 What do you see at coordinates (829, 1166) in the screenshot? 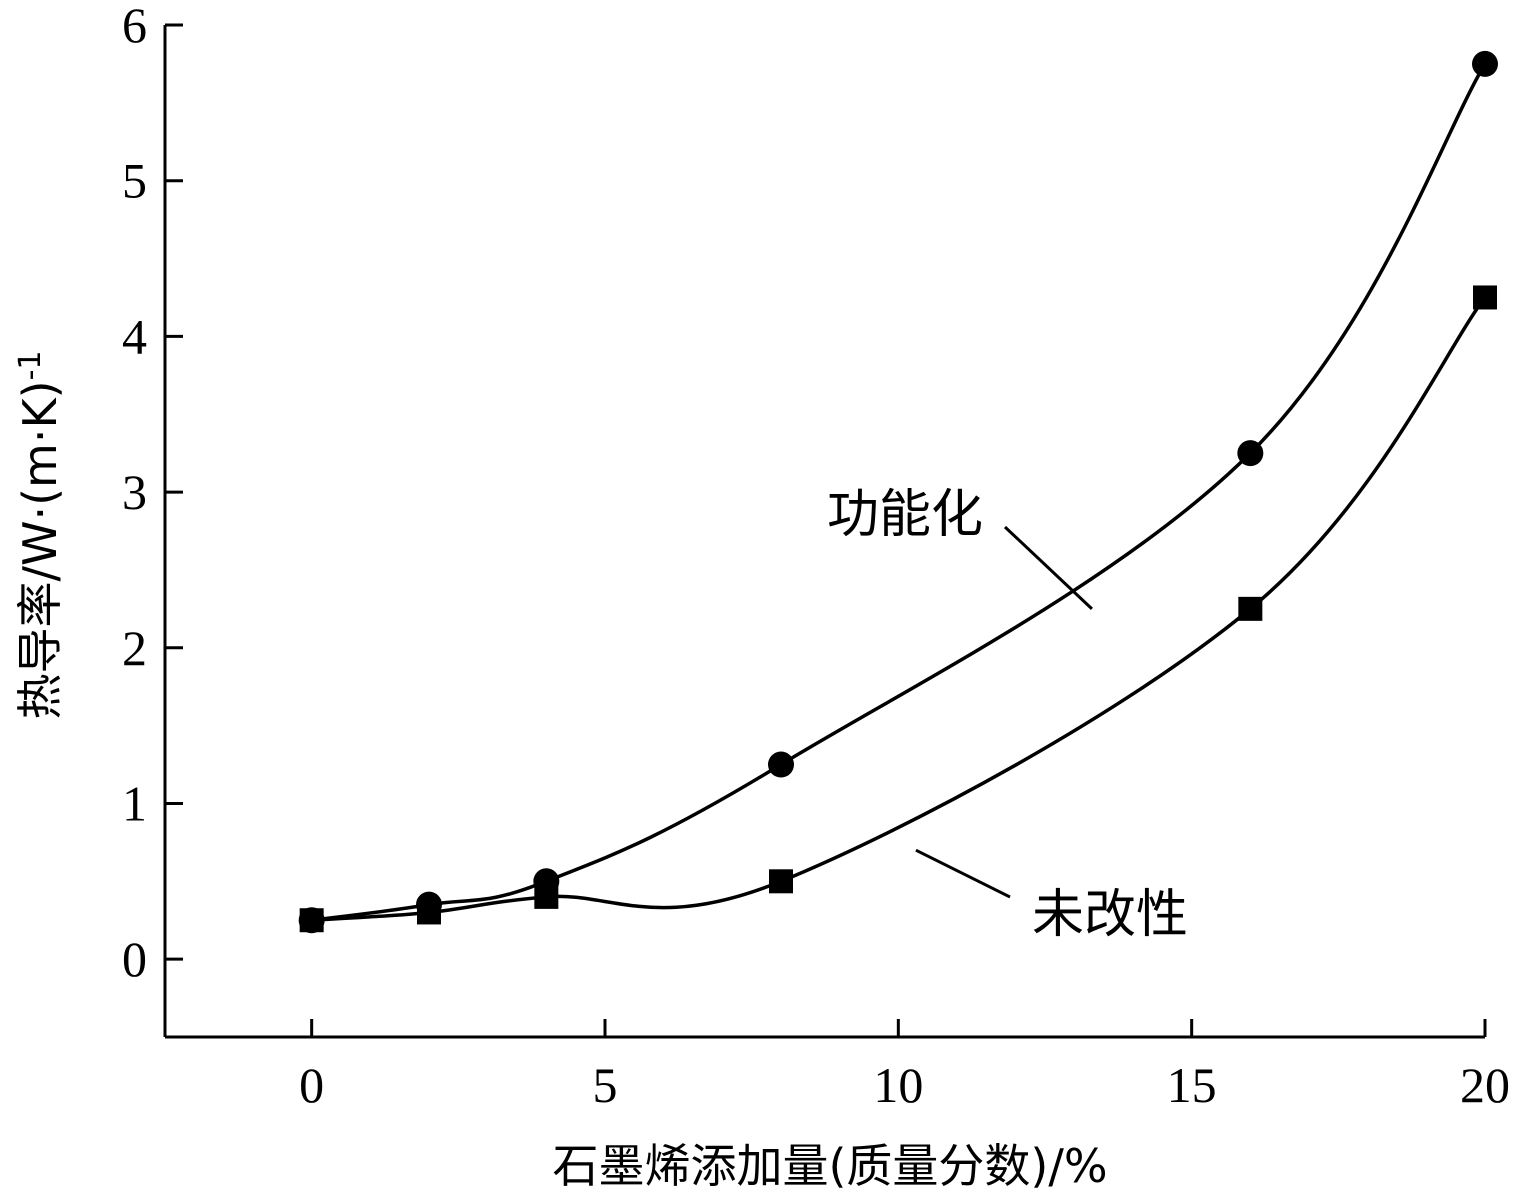
I see `x-axis-label: 石墨烯添加量(质量分数)/%` at bounding box center [829, 1166].